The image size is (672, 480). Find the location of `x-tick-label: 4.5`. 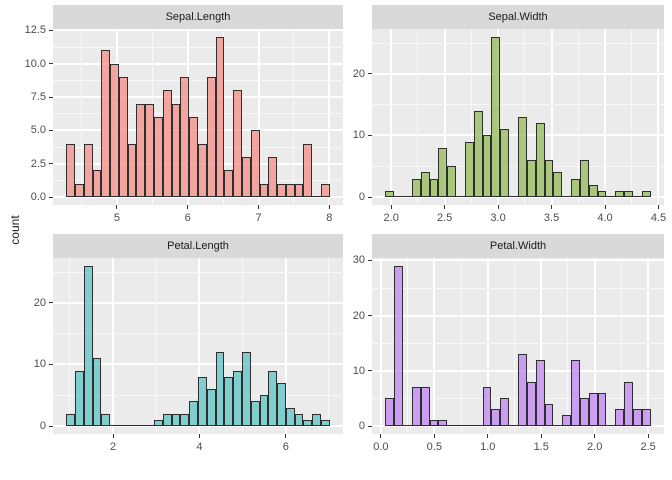

x-tick-label: 4.5 is located at coordinates (658, 218).